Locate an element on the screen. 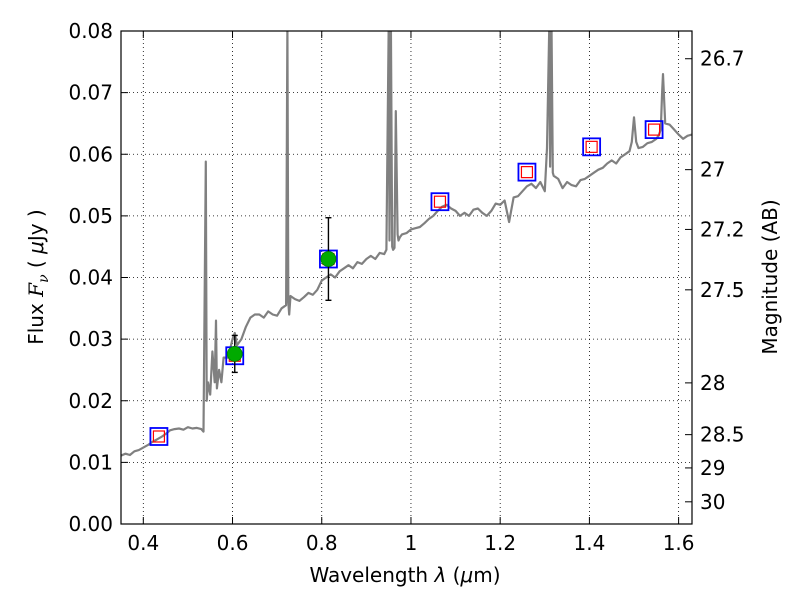 The width and height of the screenshot is (800, 600). y-tick-label: 0.03 is located at coordinates (90, 339).